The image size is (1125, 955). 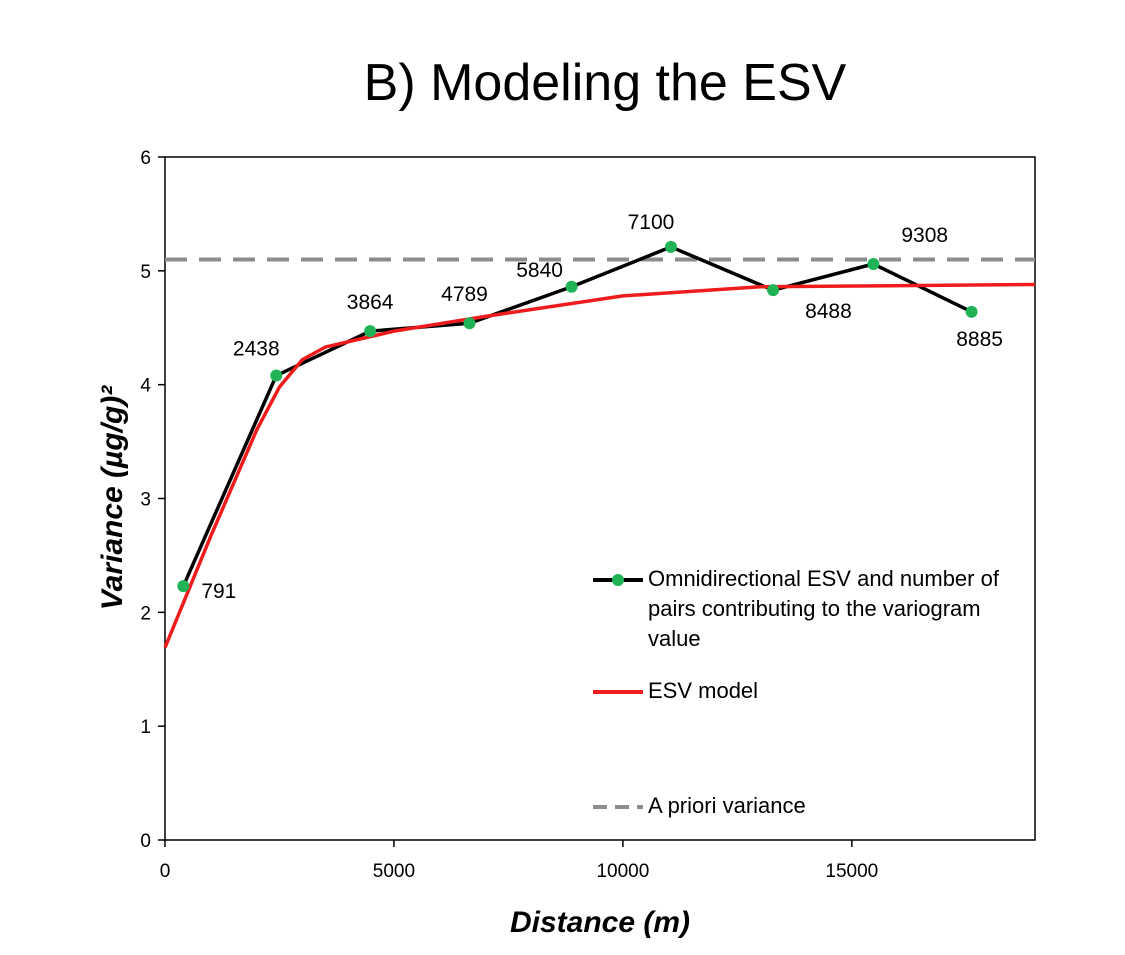 I want to click on y-tick-label: 3, so click(x=145, y=500).